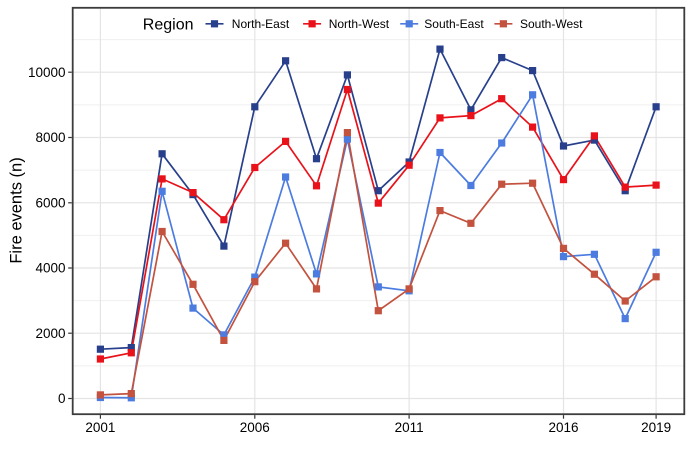 The height and width of the screenshot is (455, 693). I want to click on svg-text: 2001, so click(100, 427).